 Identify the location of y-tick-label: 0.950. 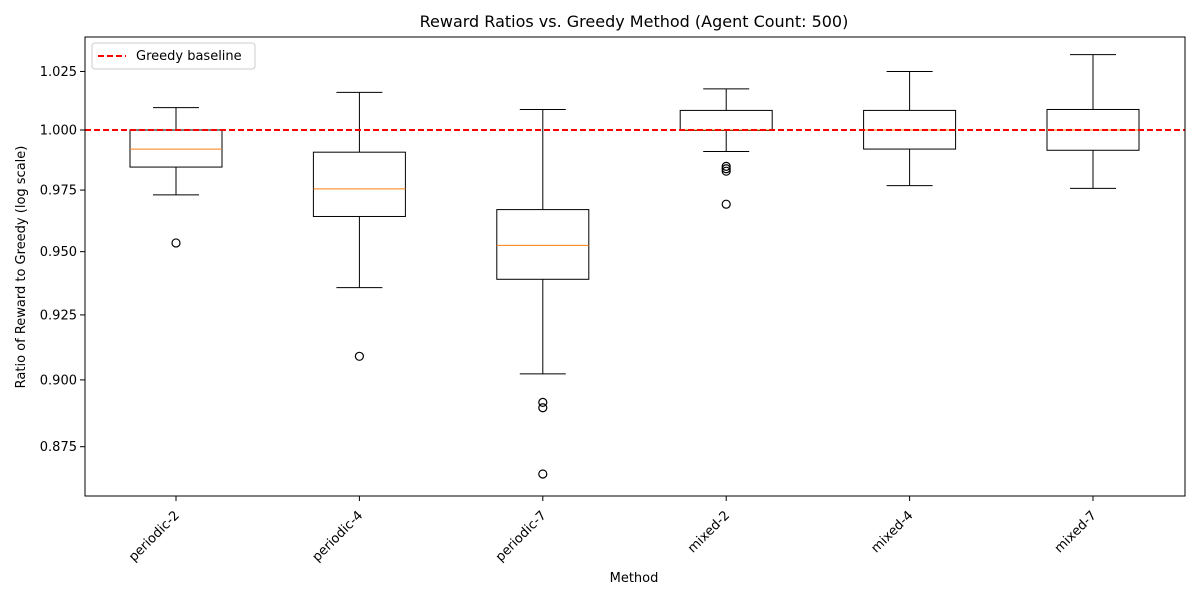
(58, 252).